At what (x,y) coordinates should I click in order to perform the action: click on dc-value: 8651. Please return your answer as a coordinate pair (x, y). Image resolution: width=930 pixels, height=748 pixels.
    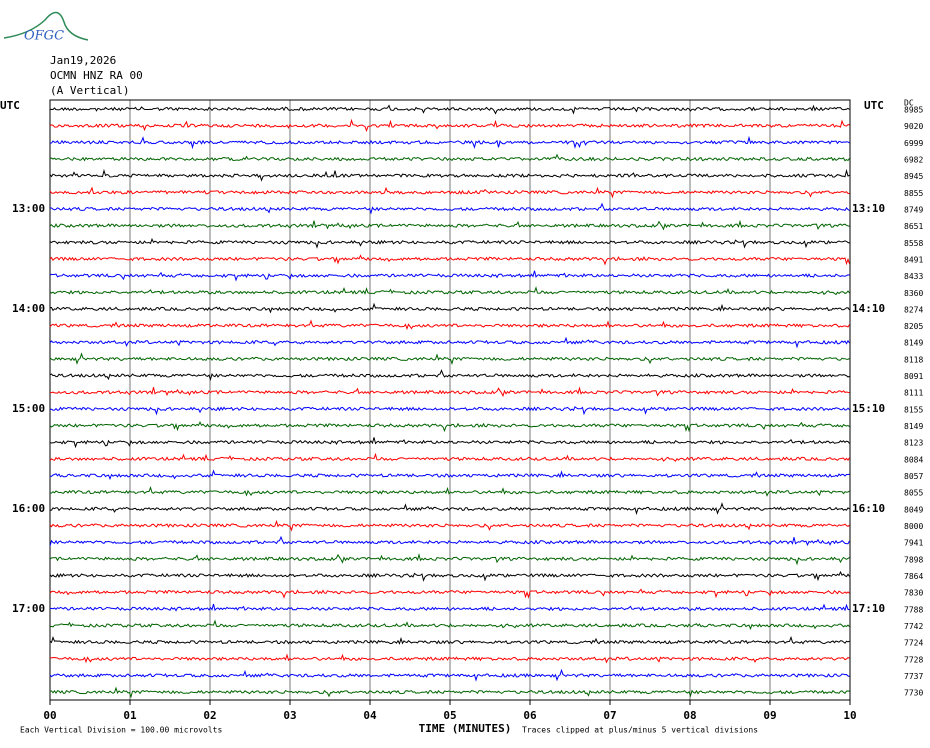
    Looking at the image, I should click on (913, 226).